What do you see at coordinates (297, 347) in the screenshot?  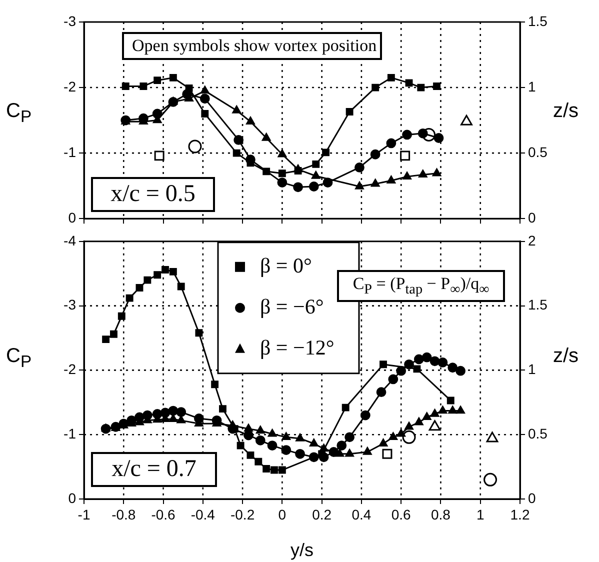 I see `legend-label: β = −12°` at bounding box center [297, 347].